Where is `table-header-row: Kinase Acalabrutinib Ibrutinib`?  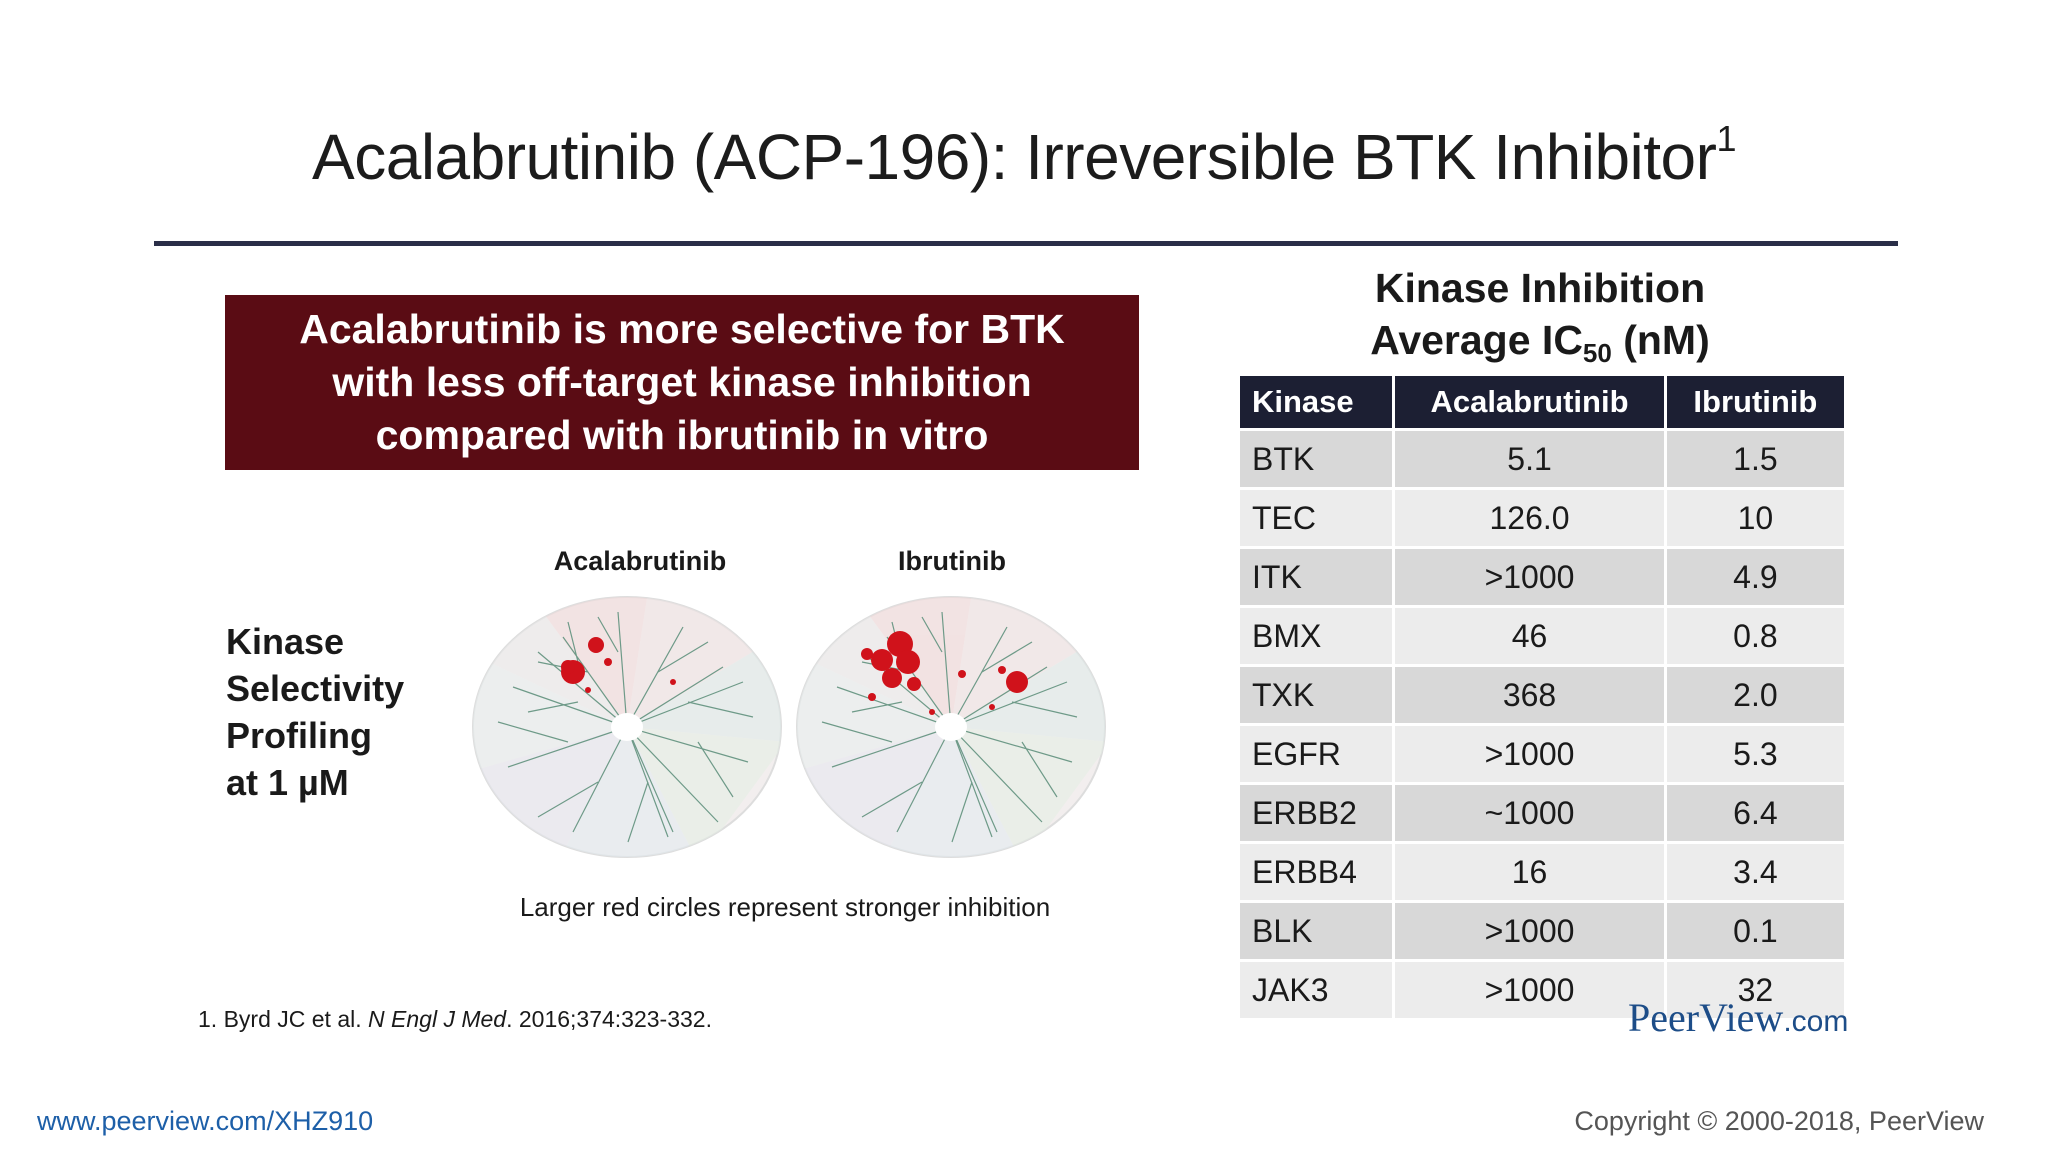 table-header-row: Kinase Acalabrutinib Ibrutinib is located at coordinates (1542, 403).